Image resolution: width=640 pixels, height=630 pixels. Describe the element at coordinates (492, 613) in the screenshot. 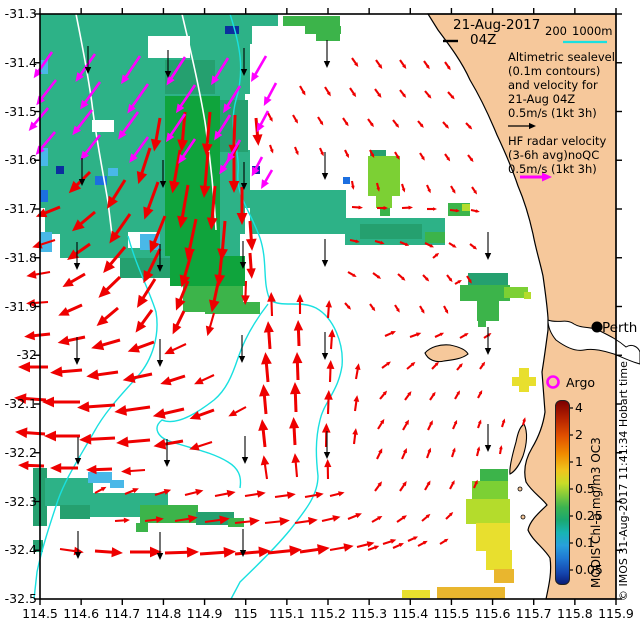

I see `x-tick-label: 115.6` at that location.